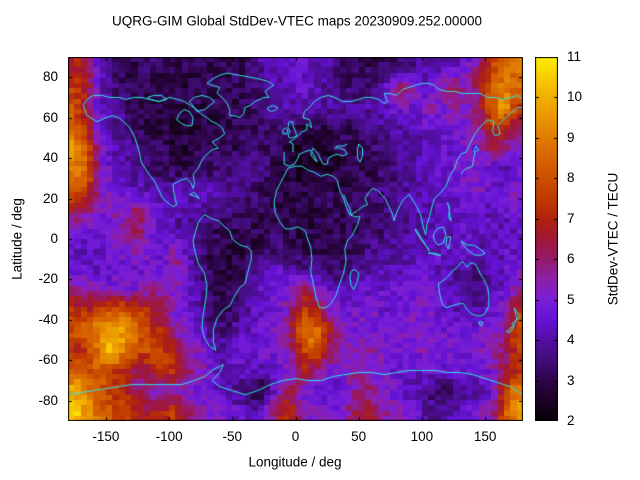 The height and width of the screenshot is (480, 640). Describe the element at coordinates (169, 436) in the screenshot. I see `x-tick-label: -100` at that location.